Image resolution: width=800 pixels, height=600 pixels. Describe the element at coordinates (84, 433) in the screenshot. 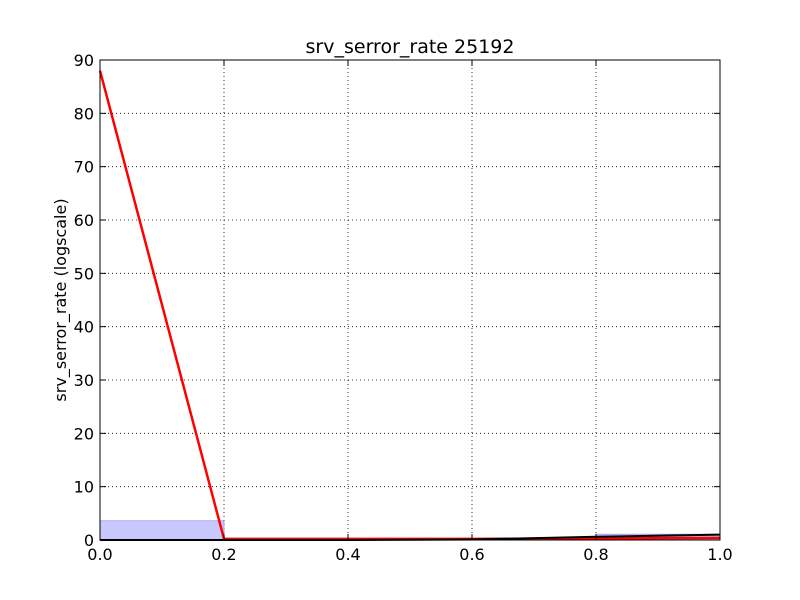

I see `y-tick-label: 20` at that location.